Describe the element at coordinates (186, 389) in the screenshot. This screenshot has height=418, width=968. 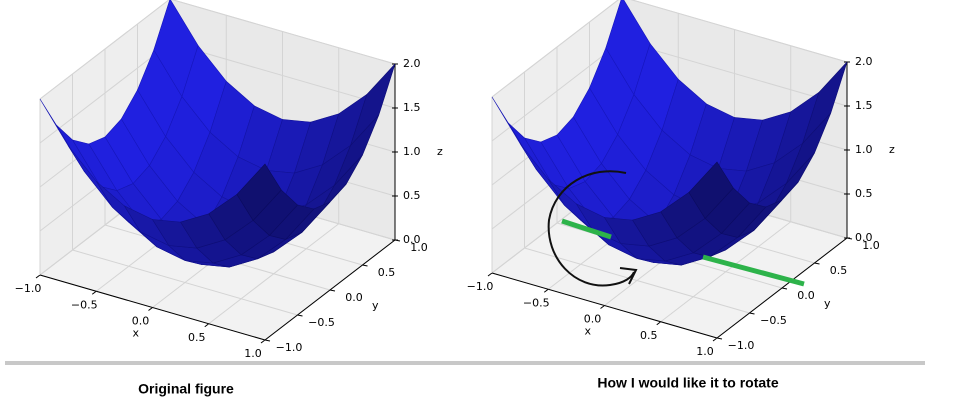
I see `caption: Original figure` at that location.